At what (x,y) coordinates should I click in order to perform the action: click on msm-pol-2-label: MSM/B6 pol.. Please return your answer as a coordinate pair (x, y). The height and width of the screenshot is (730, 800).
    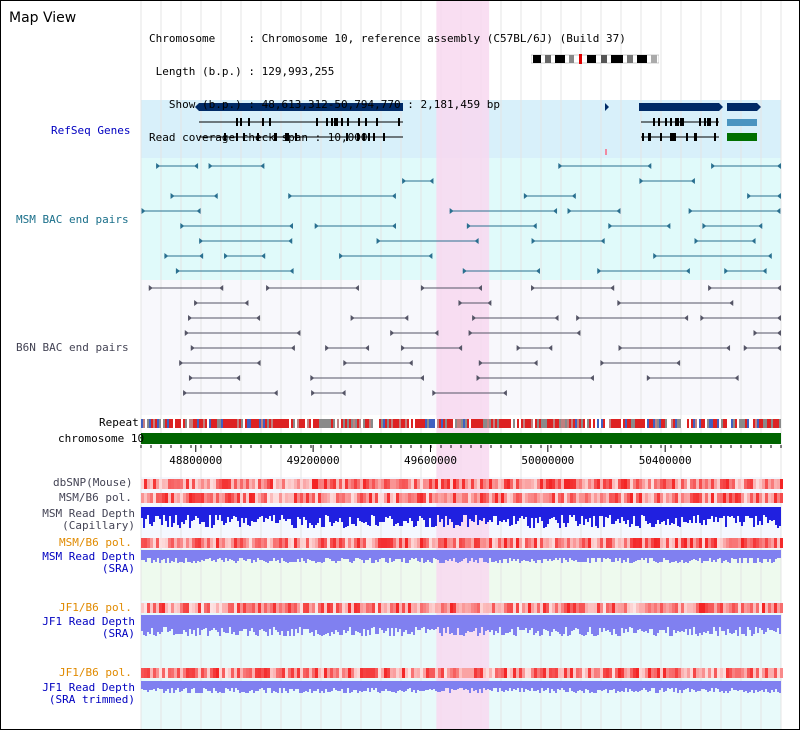
    Looking at the image, I should click on (95, 542).